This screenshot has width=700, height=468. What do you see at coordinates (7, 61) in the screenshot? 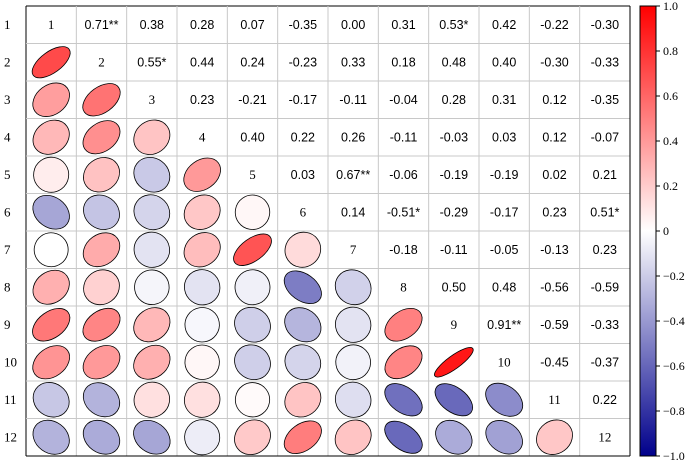
I see `row-label: 2` at bounding box center [7, 61].